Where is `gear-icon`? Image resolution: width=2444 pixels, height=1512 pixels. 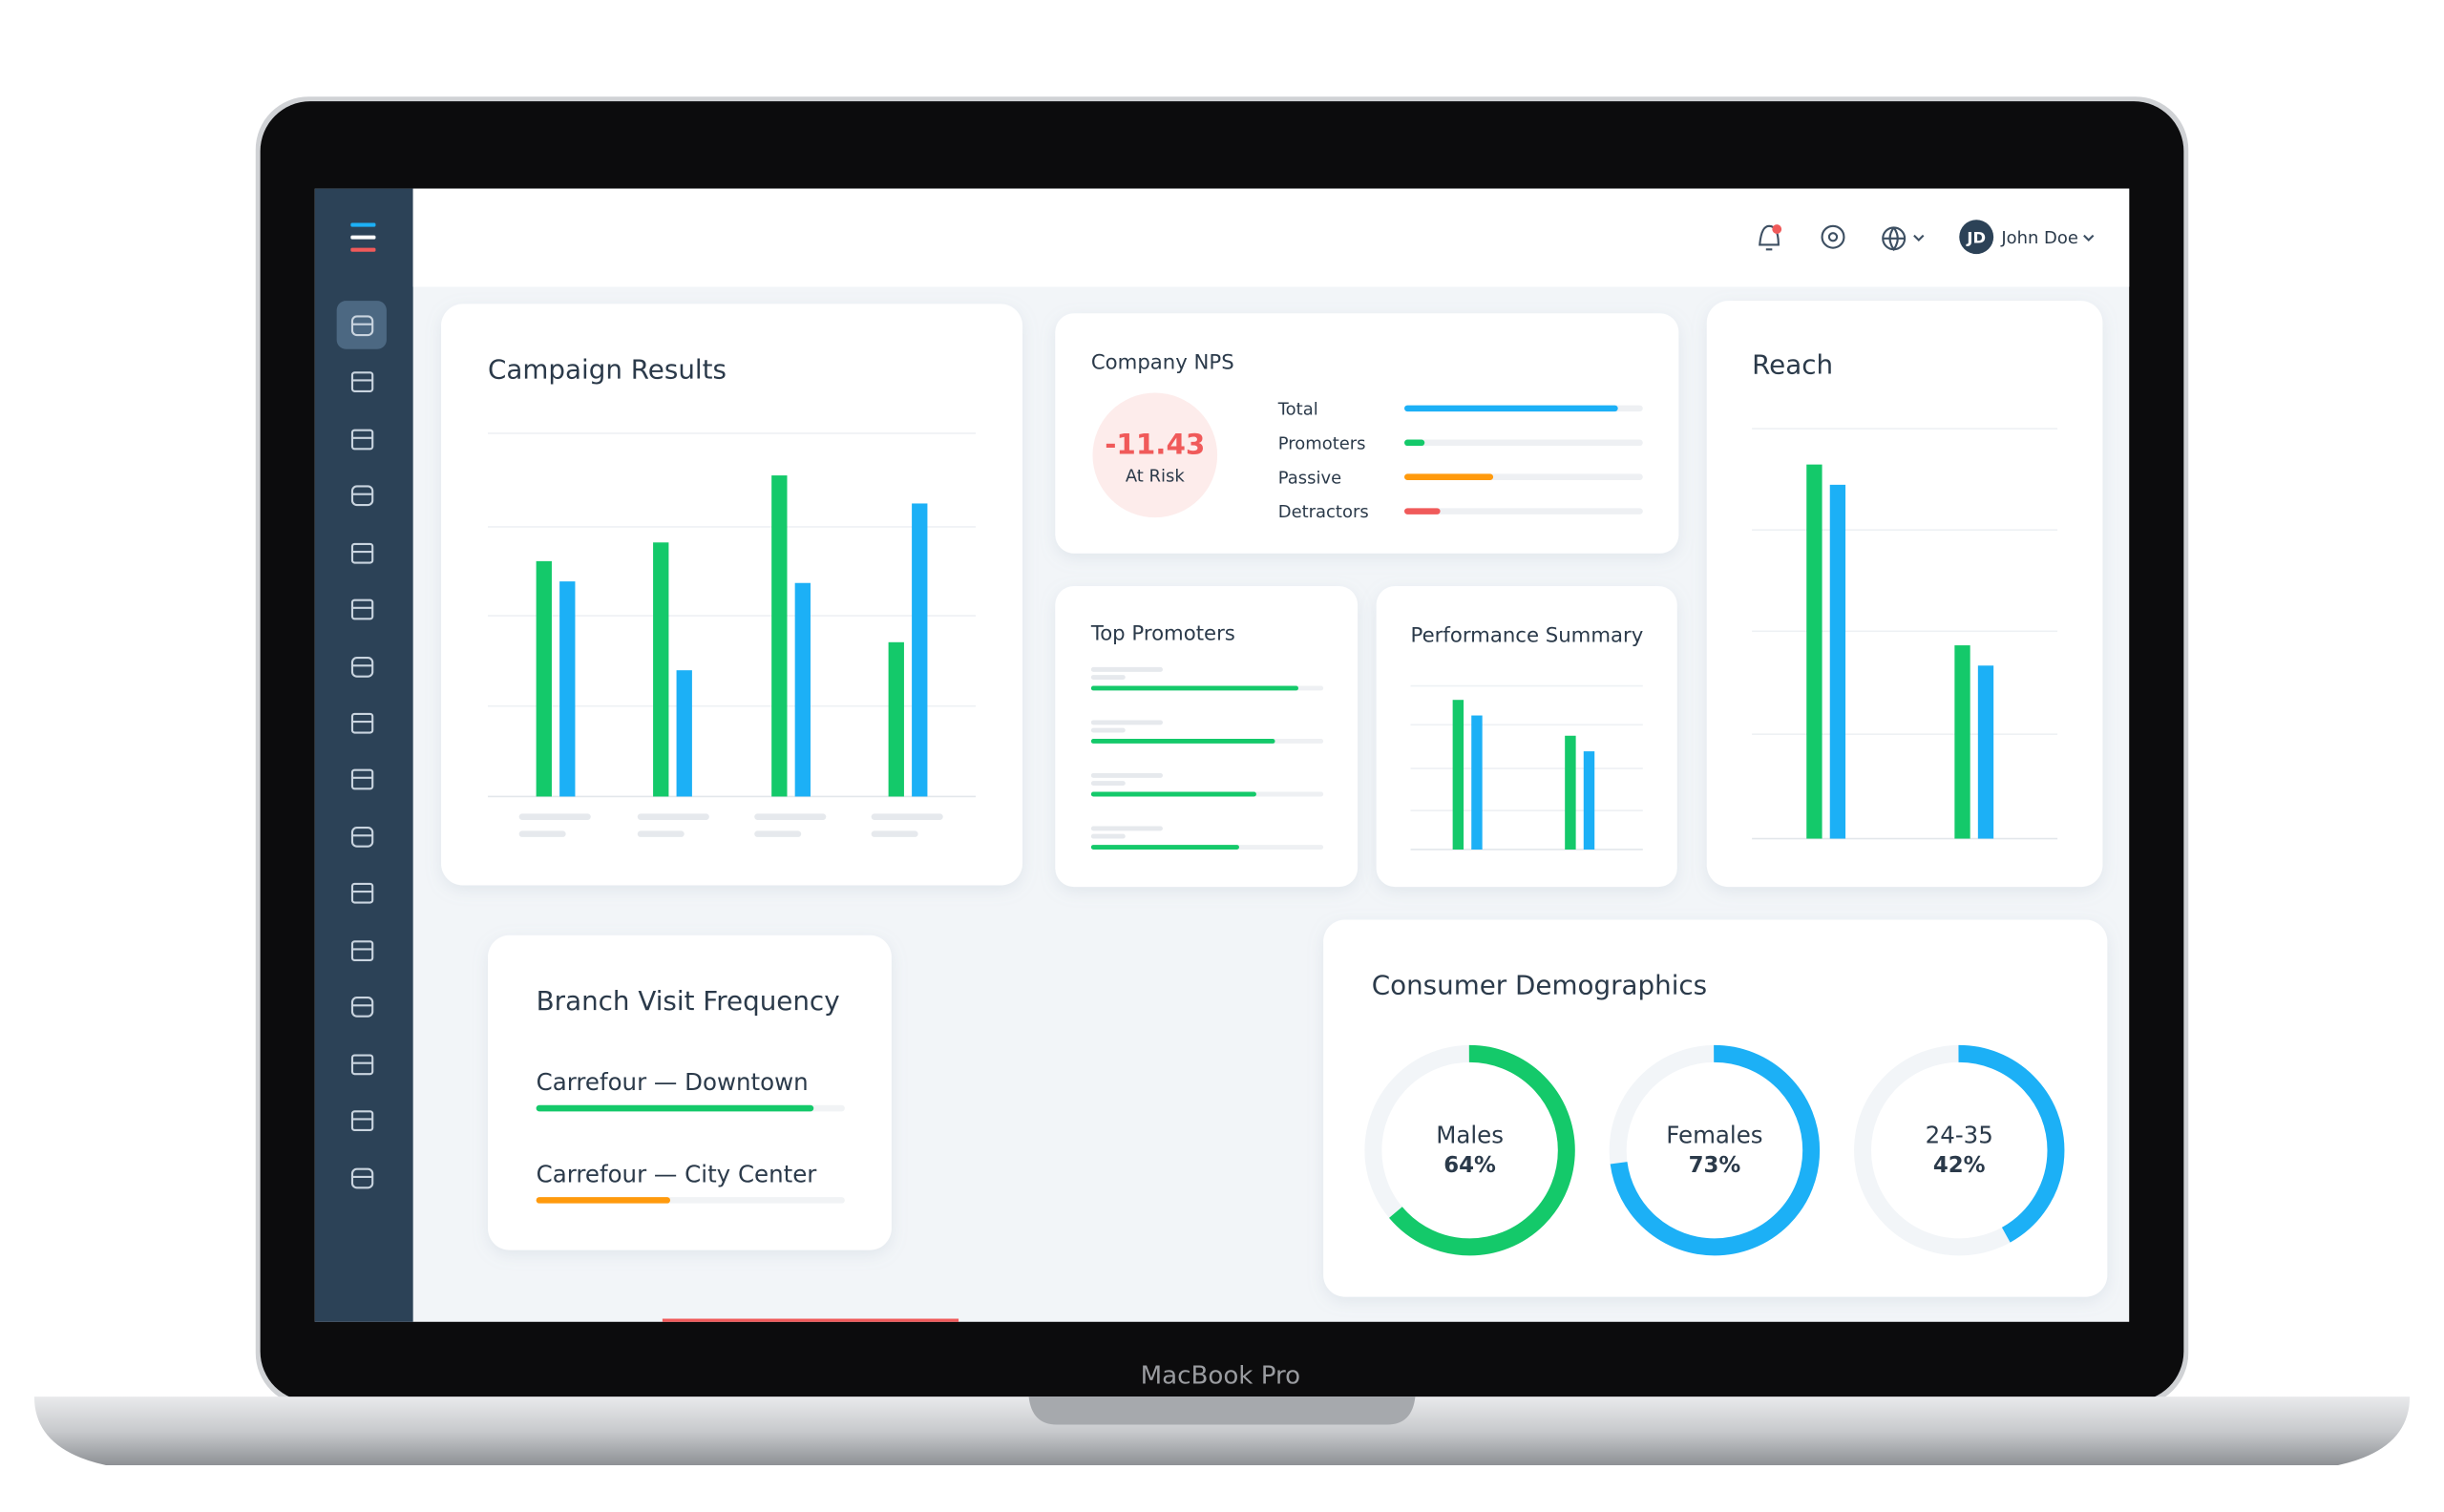 gear-icon is located at coordinates (1833, 237).